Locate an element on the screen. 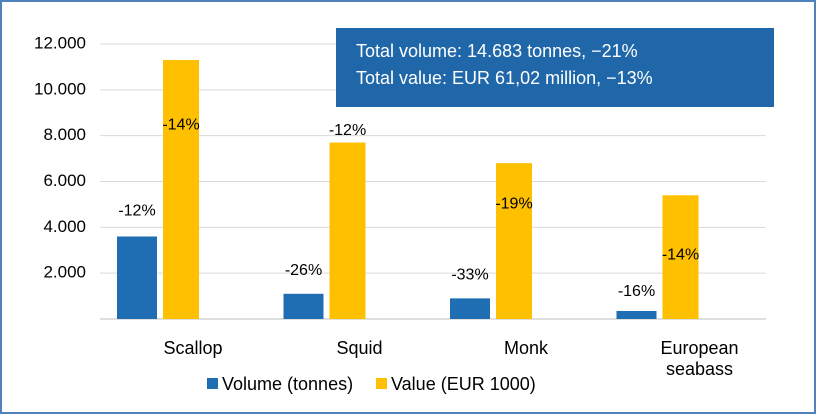 This screenshot has height=414, width=816. legend-label: Value (EUR 1000) is located at coordinates (463, 384).